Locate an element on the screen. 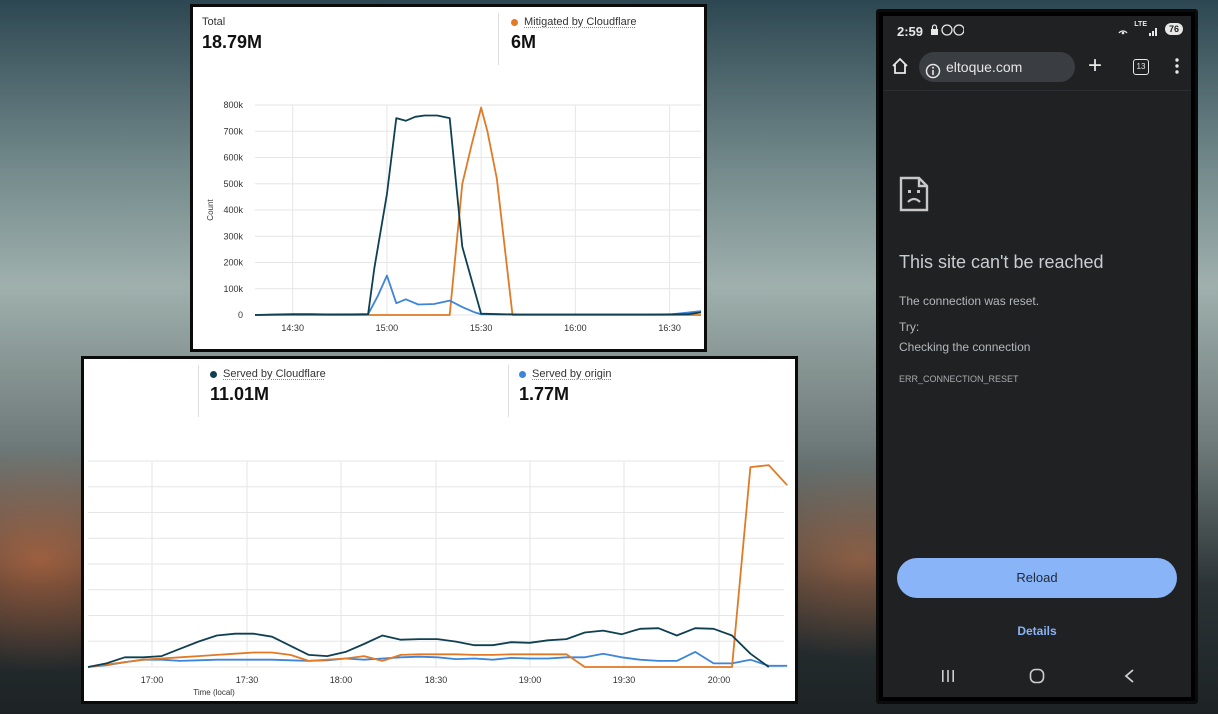 This screenshot has width=1218, height=714. status-app-icons is located at coordinates (947, 31).